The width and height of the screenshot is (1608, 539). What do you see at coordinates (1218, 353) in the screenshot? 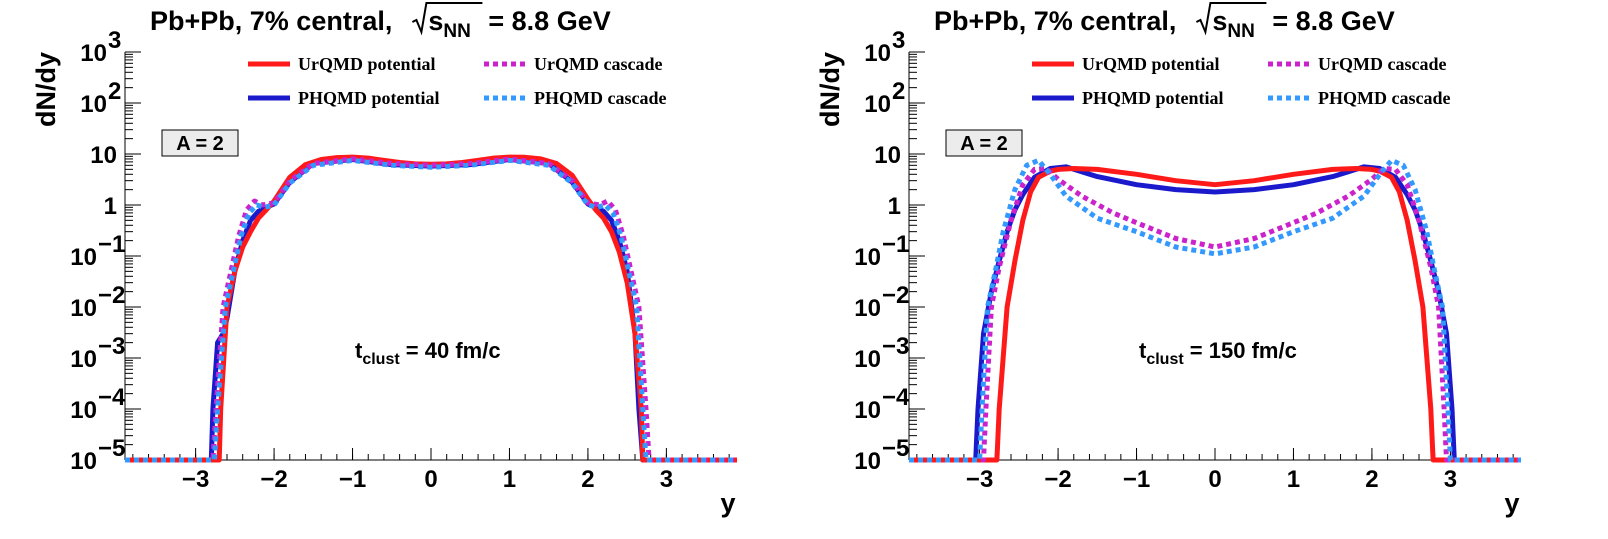
I see `clustering-time-annotation: tclust = 150 fm/c` at bounding box center [1218, 353].